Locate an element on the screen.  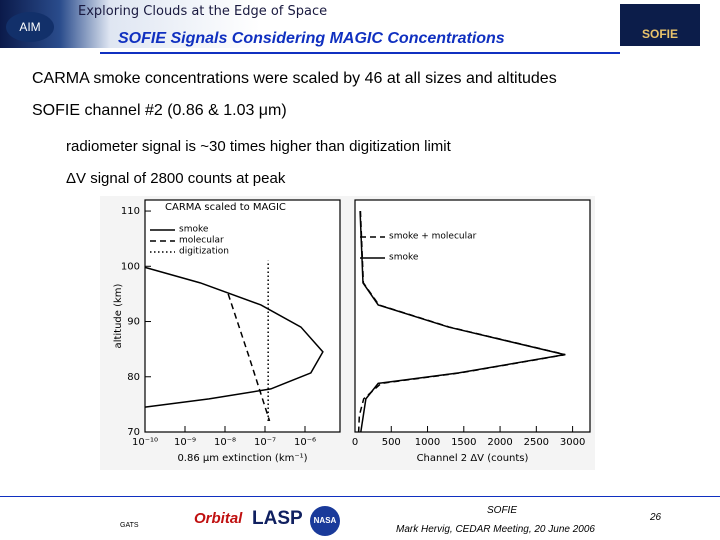
x-axis-label: 0.86 μm extinction (km⁻¹) is located at coordinates (242, 458).